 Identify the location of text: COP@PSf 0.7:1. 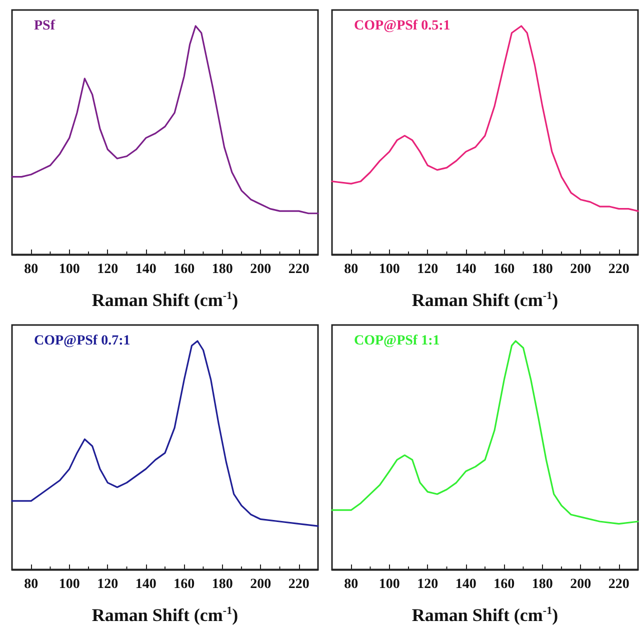
(82, 341).